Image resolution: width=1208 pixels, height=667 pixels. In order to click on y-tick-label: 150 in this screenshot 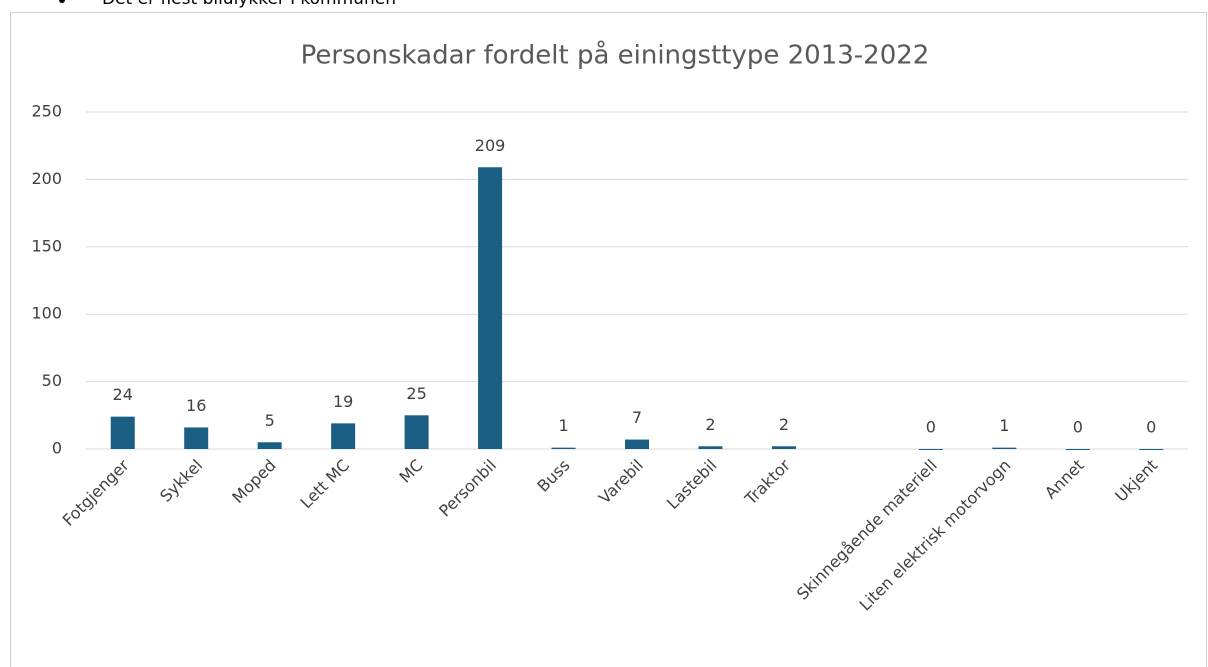, I will do `click(46, 245)`.